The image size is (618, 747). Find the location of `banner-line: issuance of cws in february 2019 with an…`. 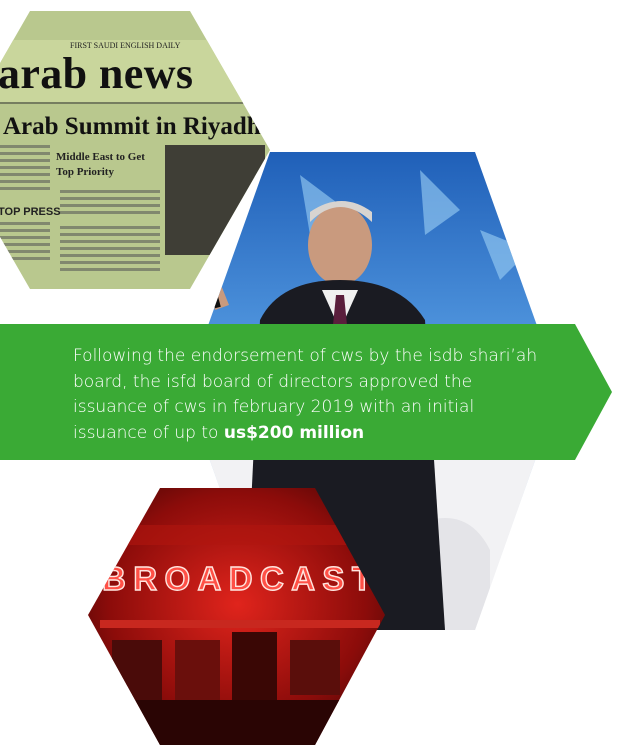

banner-line: issuance of cws in february 2019 with an… is located at coordinates (274, 407).